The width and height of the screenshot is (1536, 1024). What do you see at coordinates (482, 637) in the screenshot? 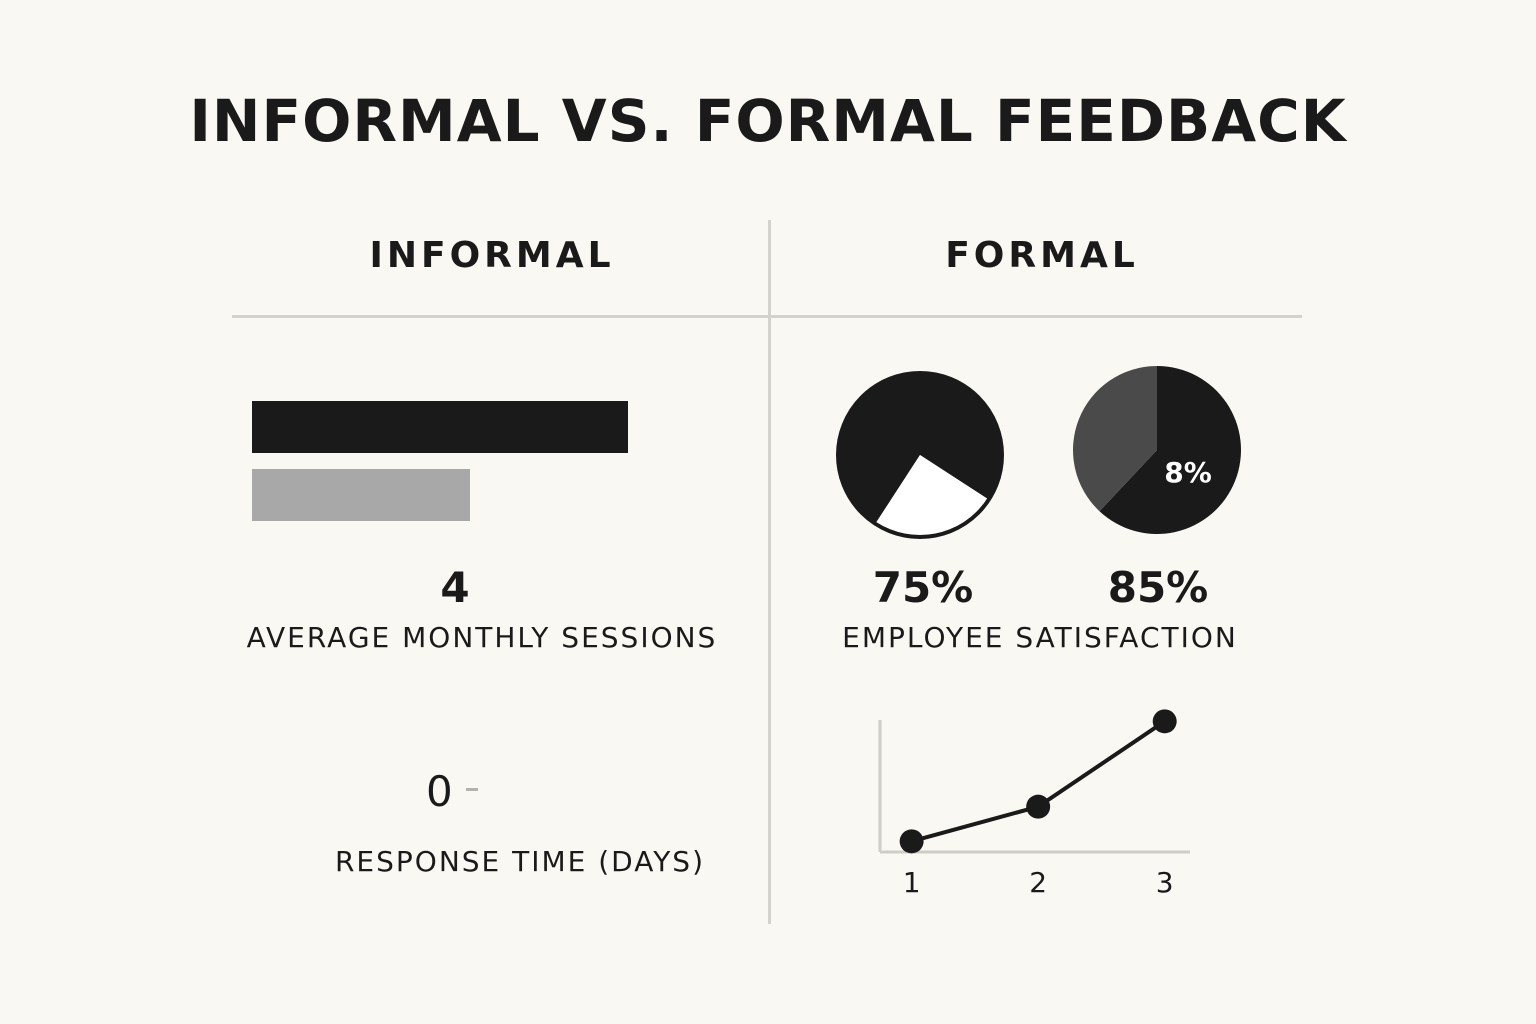
I see `sessions-label: AVERAGE MONTHLY SESSIONS` at bounding box center [482, 637].